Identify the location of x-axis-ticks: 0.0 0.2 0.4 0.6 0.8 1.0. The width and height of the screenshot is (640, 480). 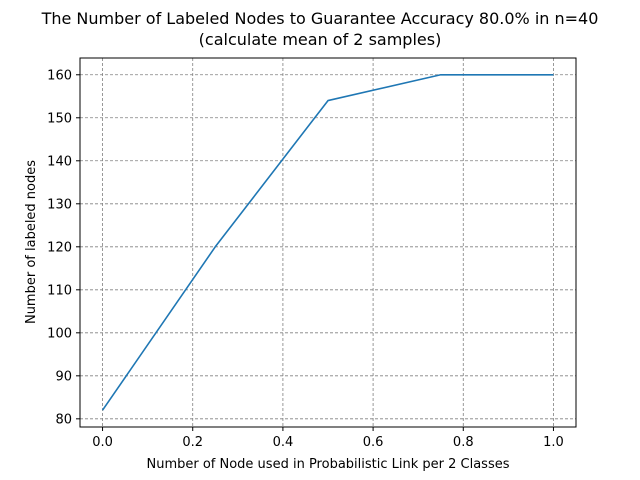
(328, 438).